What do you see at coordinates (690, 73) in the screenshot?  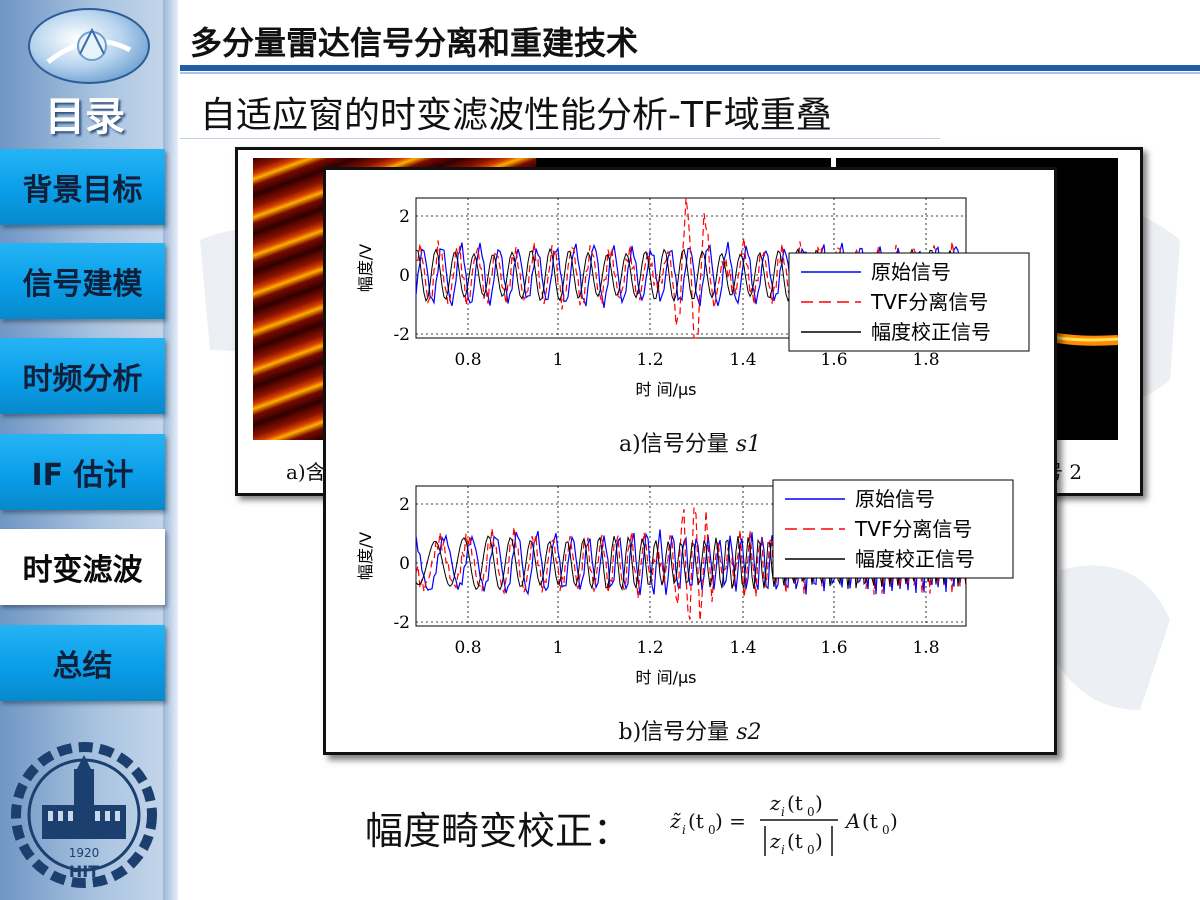 I see `header-divider-light` at bounding box center [690, 73].